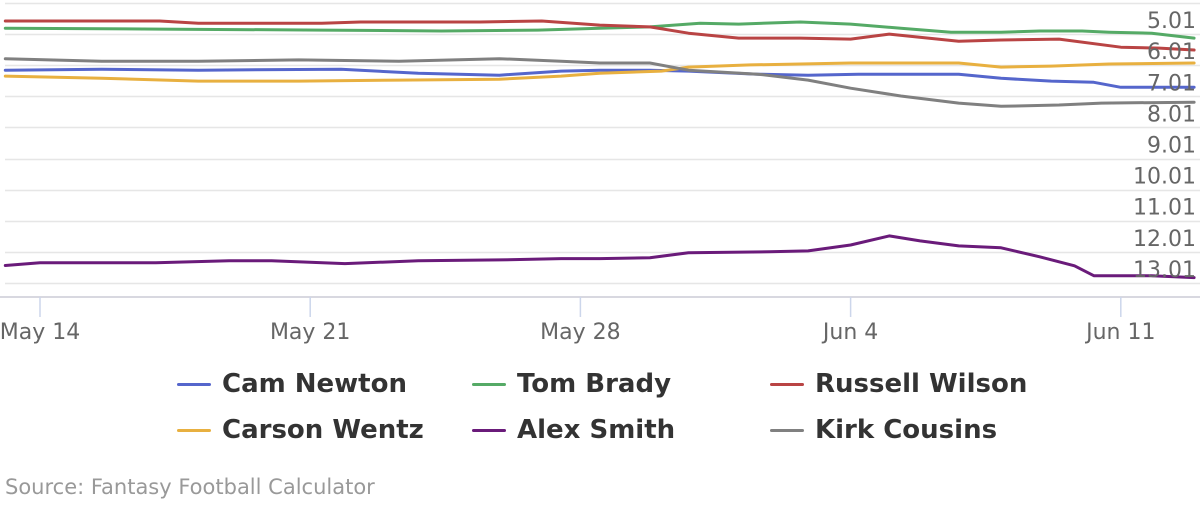  Describe the element at coordinates (314, 384) in the screenshot. I see `legend-label: Cam Newton` at that location.